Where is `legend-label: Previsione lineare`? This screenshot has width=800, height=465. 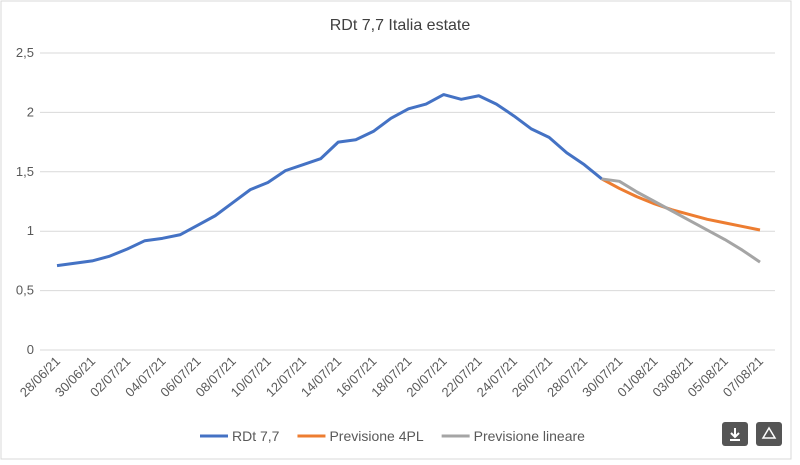 legend-label: Previsione lineare is located at coordinates (529, 436).